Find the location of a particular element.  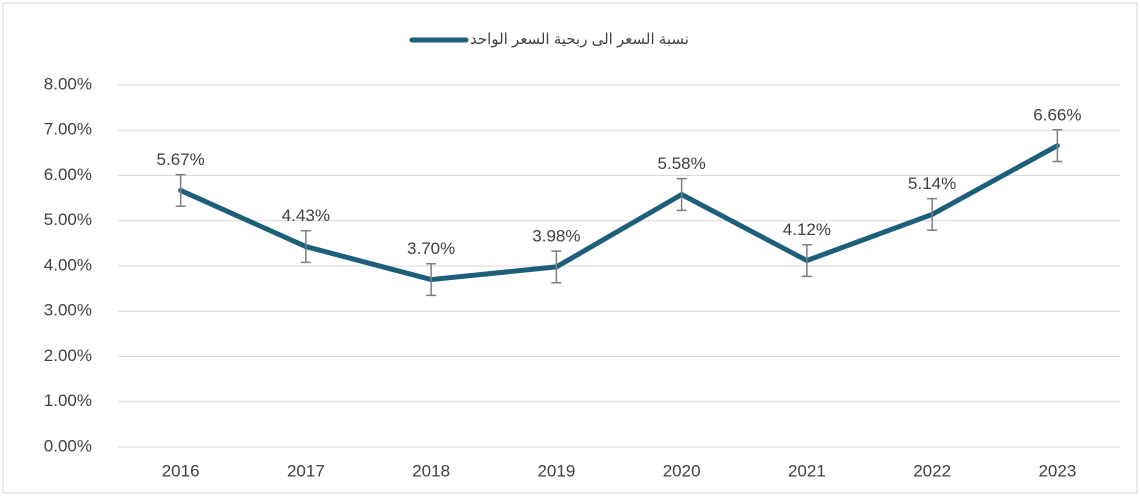

data-label: 5.67% is located at coordinates (181, 159).